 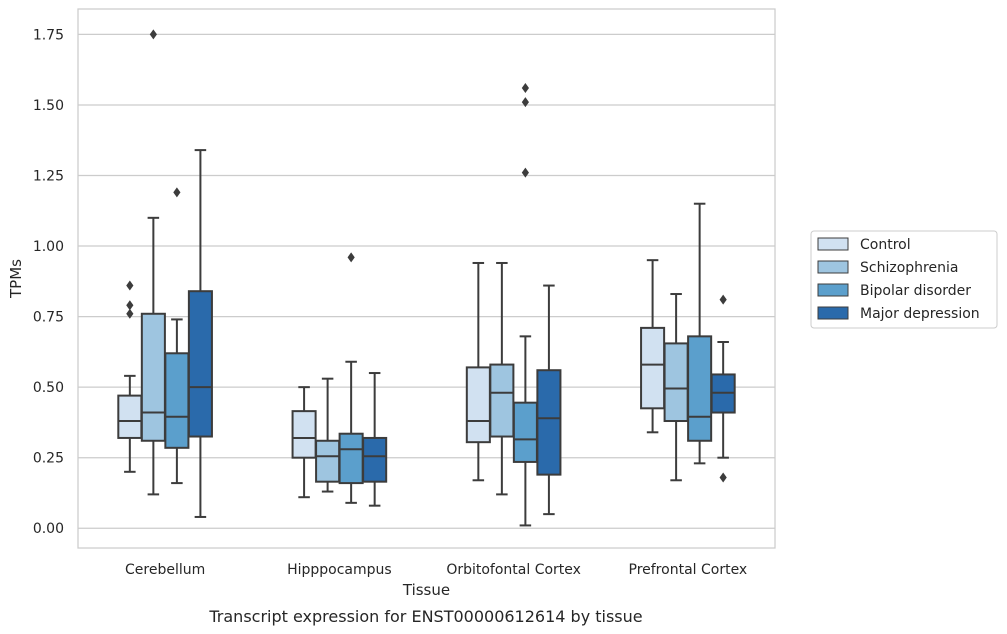 I want to click on x-tick-label: Cerebellum, so click(x=165, y=570).